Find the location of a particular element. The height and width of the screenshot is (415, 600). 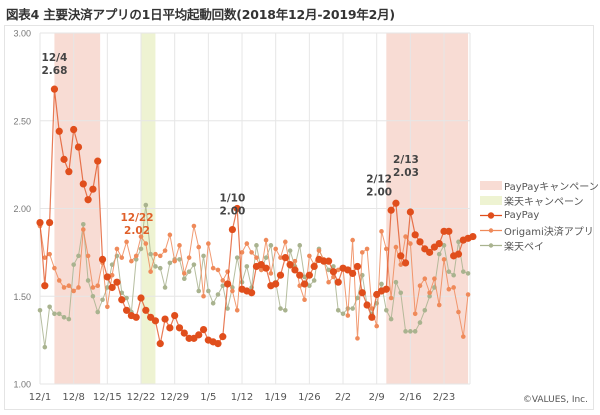

x-tick-label: 12/22 is located at coordinates (141, 397).